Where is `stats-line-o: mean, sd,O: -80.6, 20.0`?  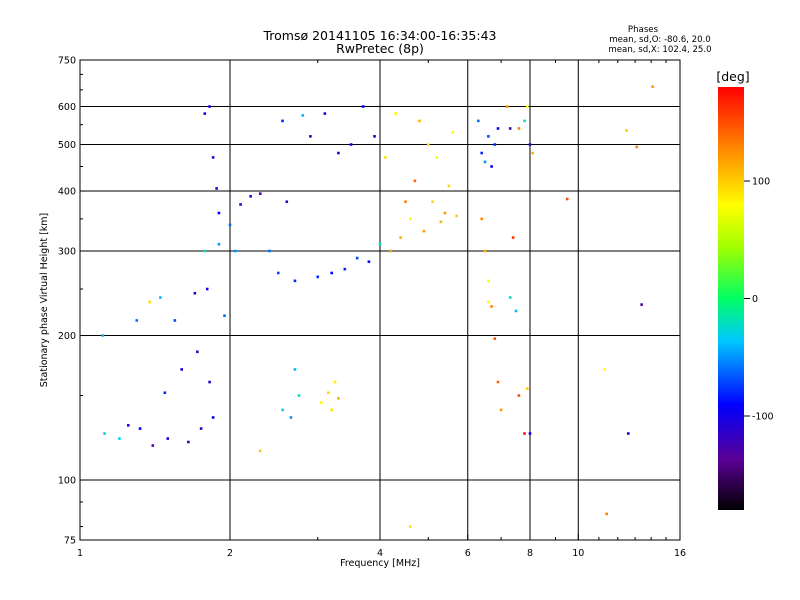 stats-line-o: mean, sd,O: -80.6, 20.0 is located at coordinates (660, 40).